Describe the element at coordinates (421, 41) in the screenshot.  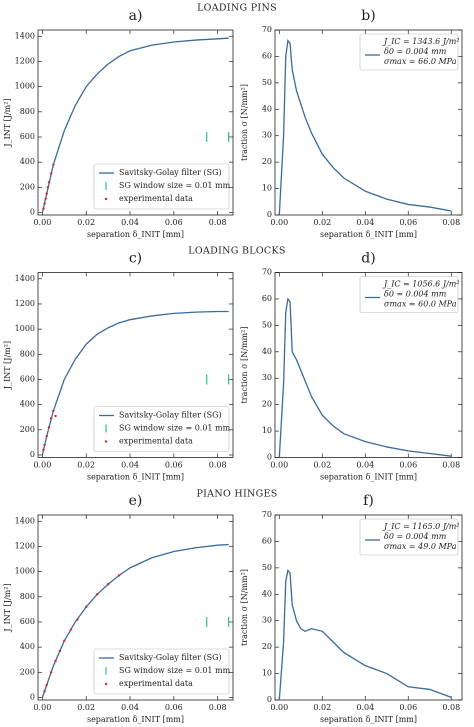
I see `annotation: J_IC = 1343.6 J/m²` at that location.